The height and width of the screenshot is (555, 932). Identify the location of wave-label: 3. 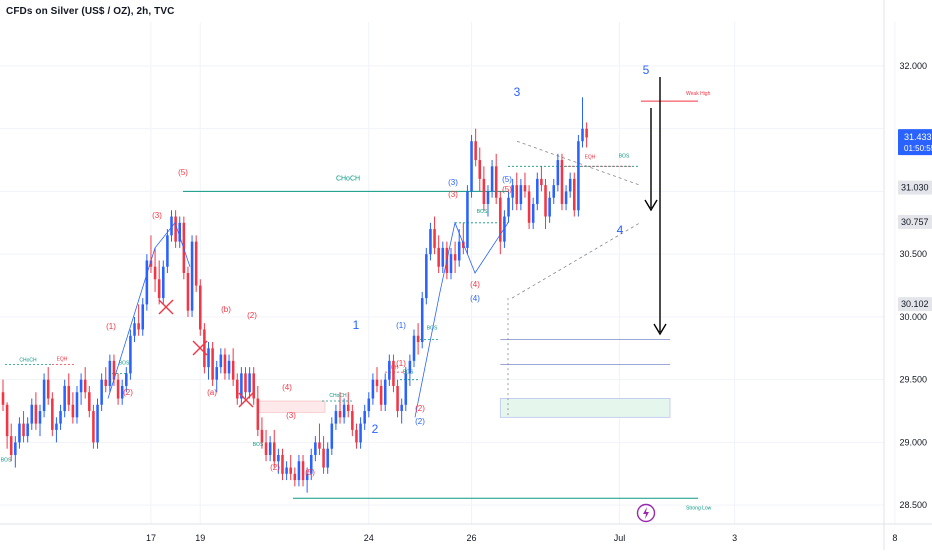
(517, 92).